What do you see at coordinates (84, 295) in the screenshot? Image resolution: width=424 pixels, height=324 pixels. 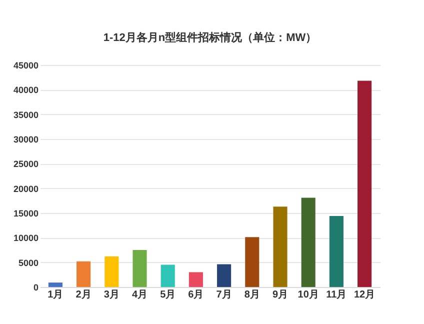 I see `x-tick-label: 2月` at bounding box center [84, 295].